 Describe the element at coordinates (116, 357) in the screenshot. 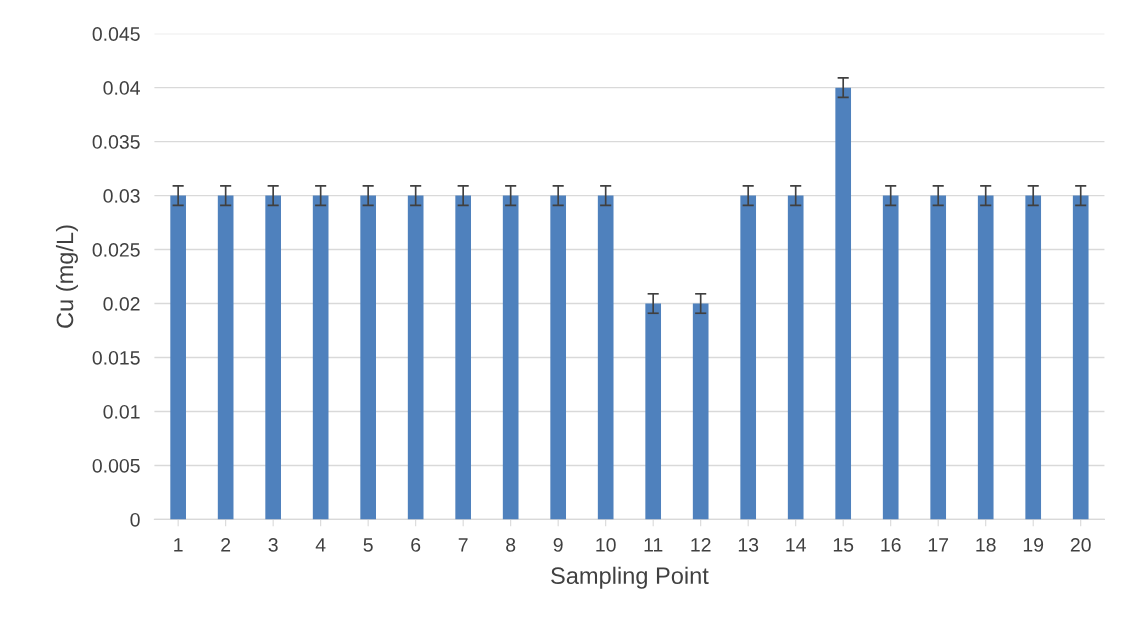

I see `y-tick-label: 0.015` at that location.